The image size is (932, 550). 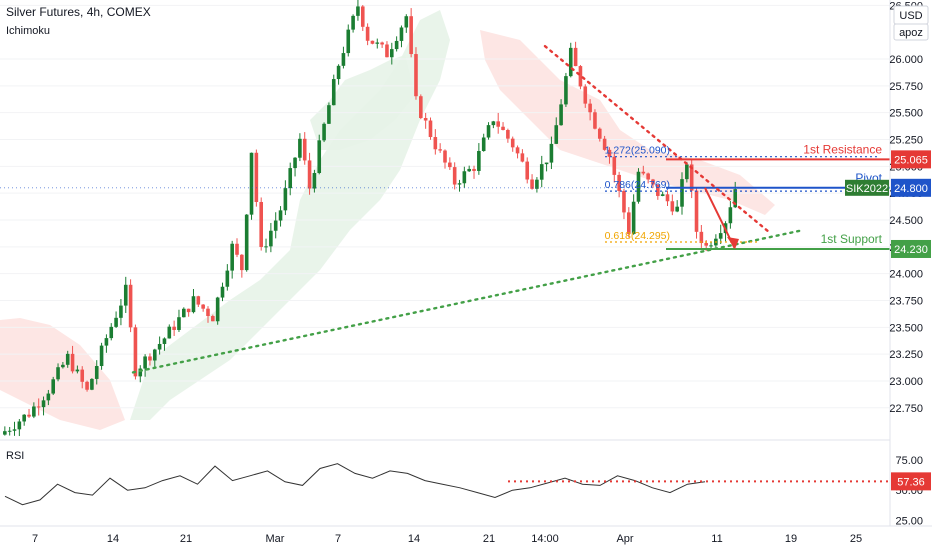 What do you see at coordinates (856, 539) in the screenshot?
I see `time-tick-label: 25` at bounding box center [856, 539].